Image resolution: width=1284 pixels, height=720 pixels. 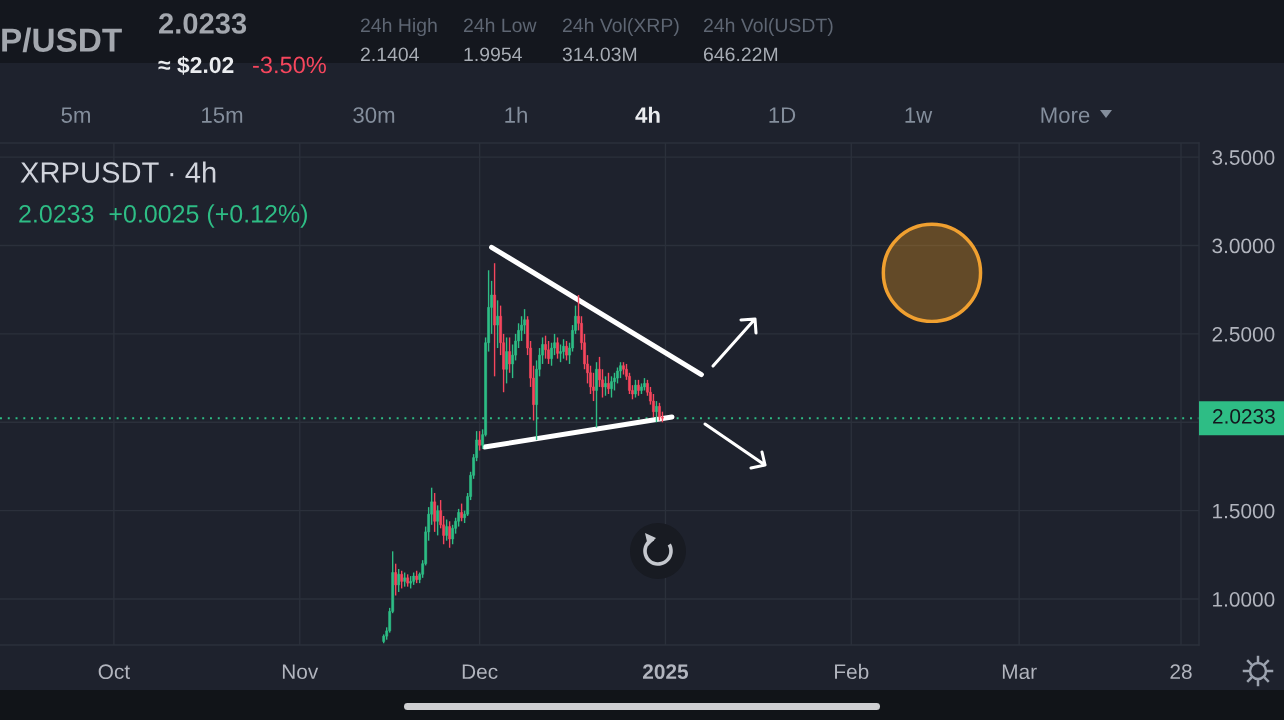 I want to click on text: 1.9954, so click(x=493, y=54).